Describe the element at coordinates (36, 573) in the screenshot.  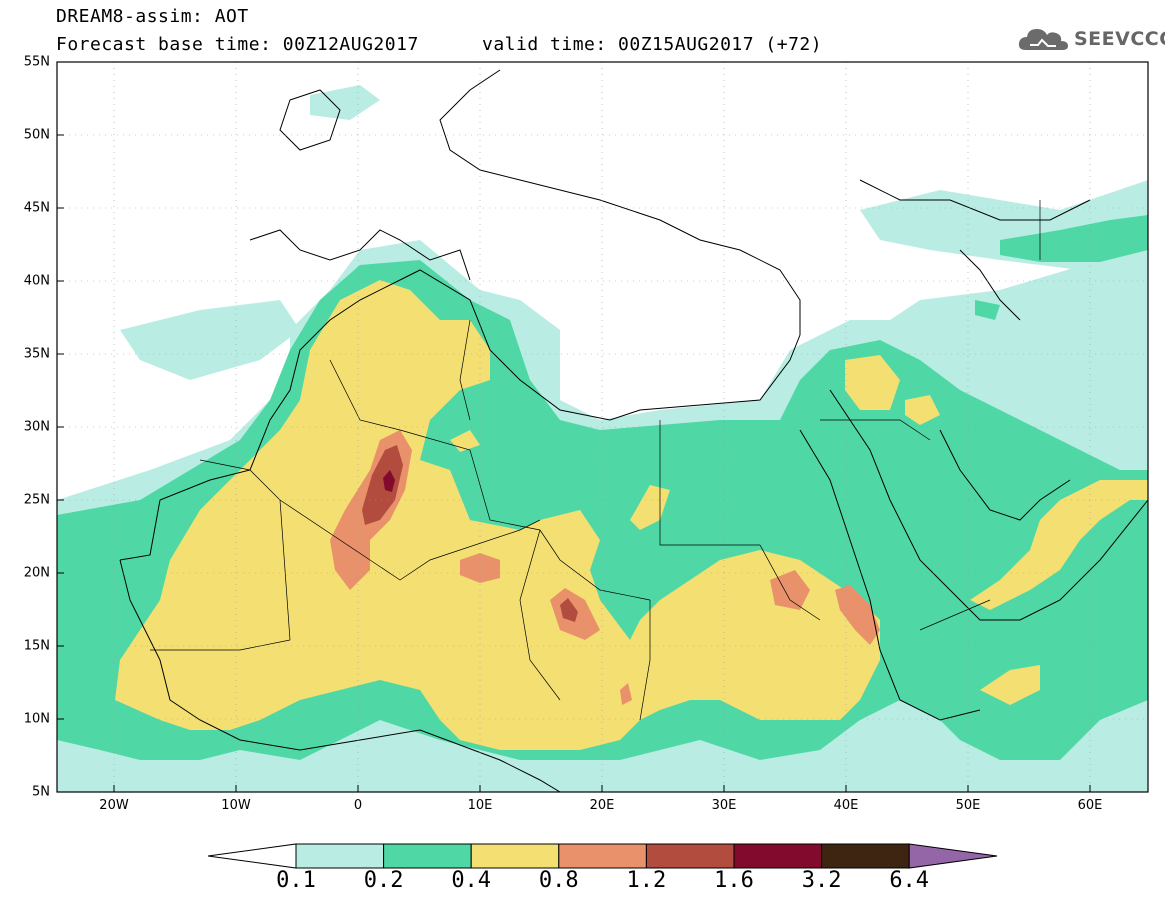
I see `lat-label: 20N` at that location.